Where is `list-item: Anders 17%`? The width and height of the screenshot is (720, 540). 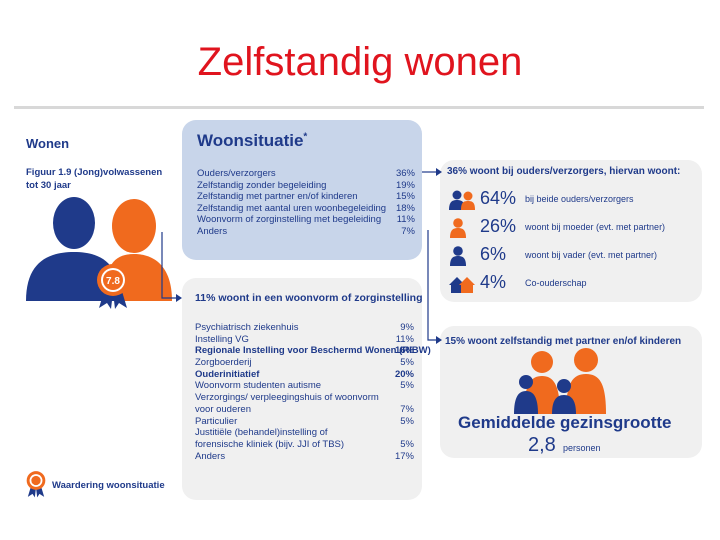
list-item: Anders 17% is located at coordinates (304, 457).